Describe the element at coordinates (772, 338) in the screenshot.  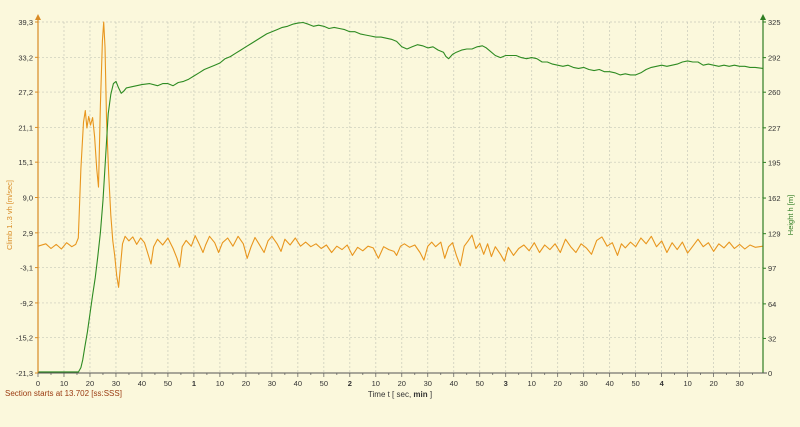
I see `y-right-tick-label: 32` at that location.